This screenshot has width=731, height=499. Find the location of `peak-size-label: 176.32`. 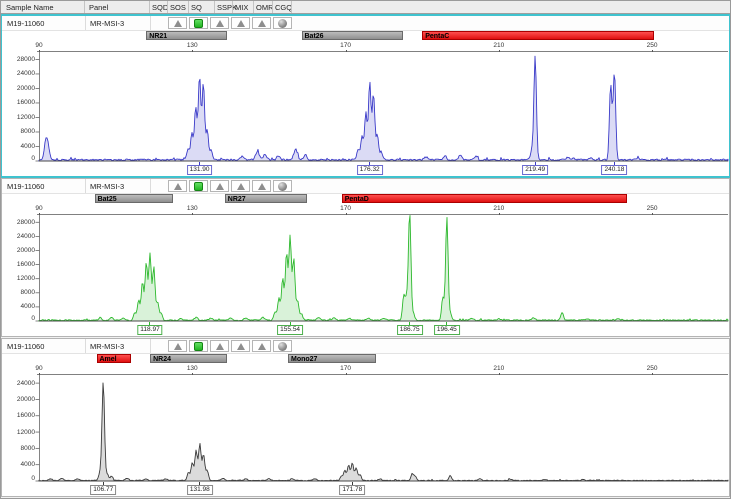

peak-size-label: 176.32 is located at coordinates (369, 170).